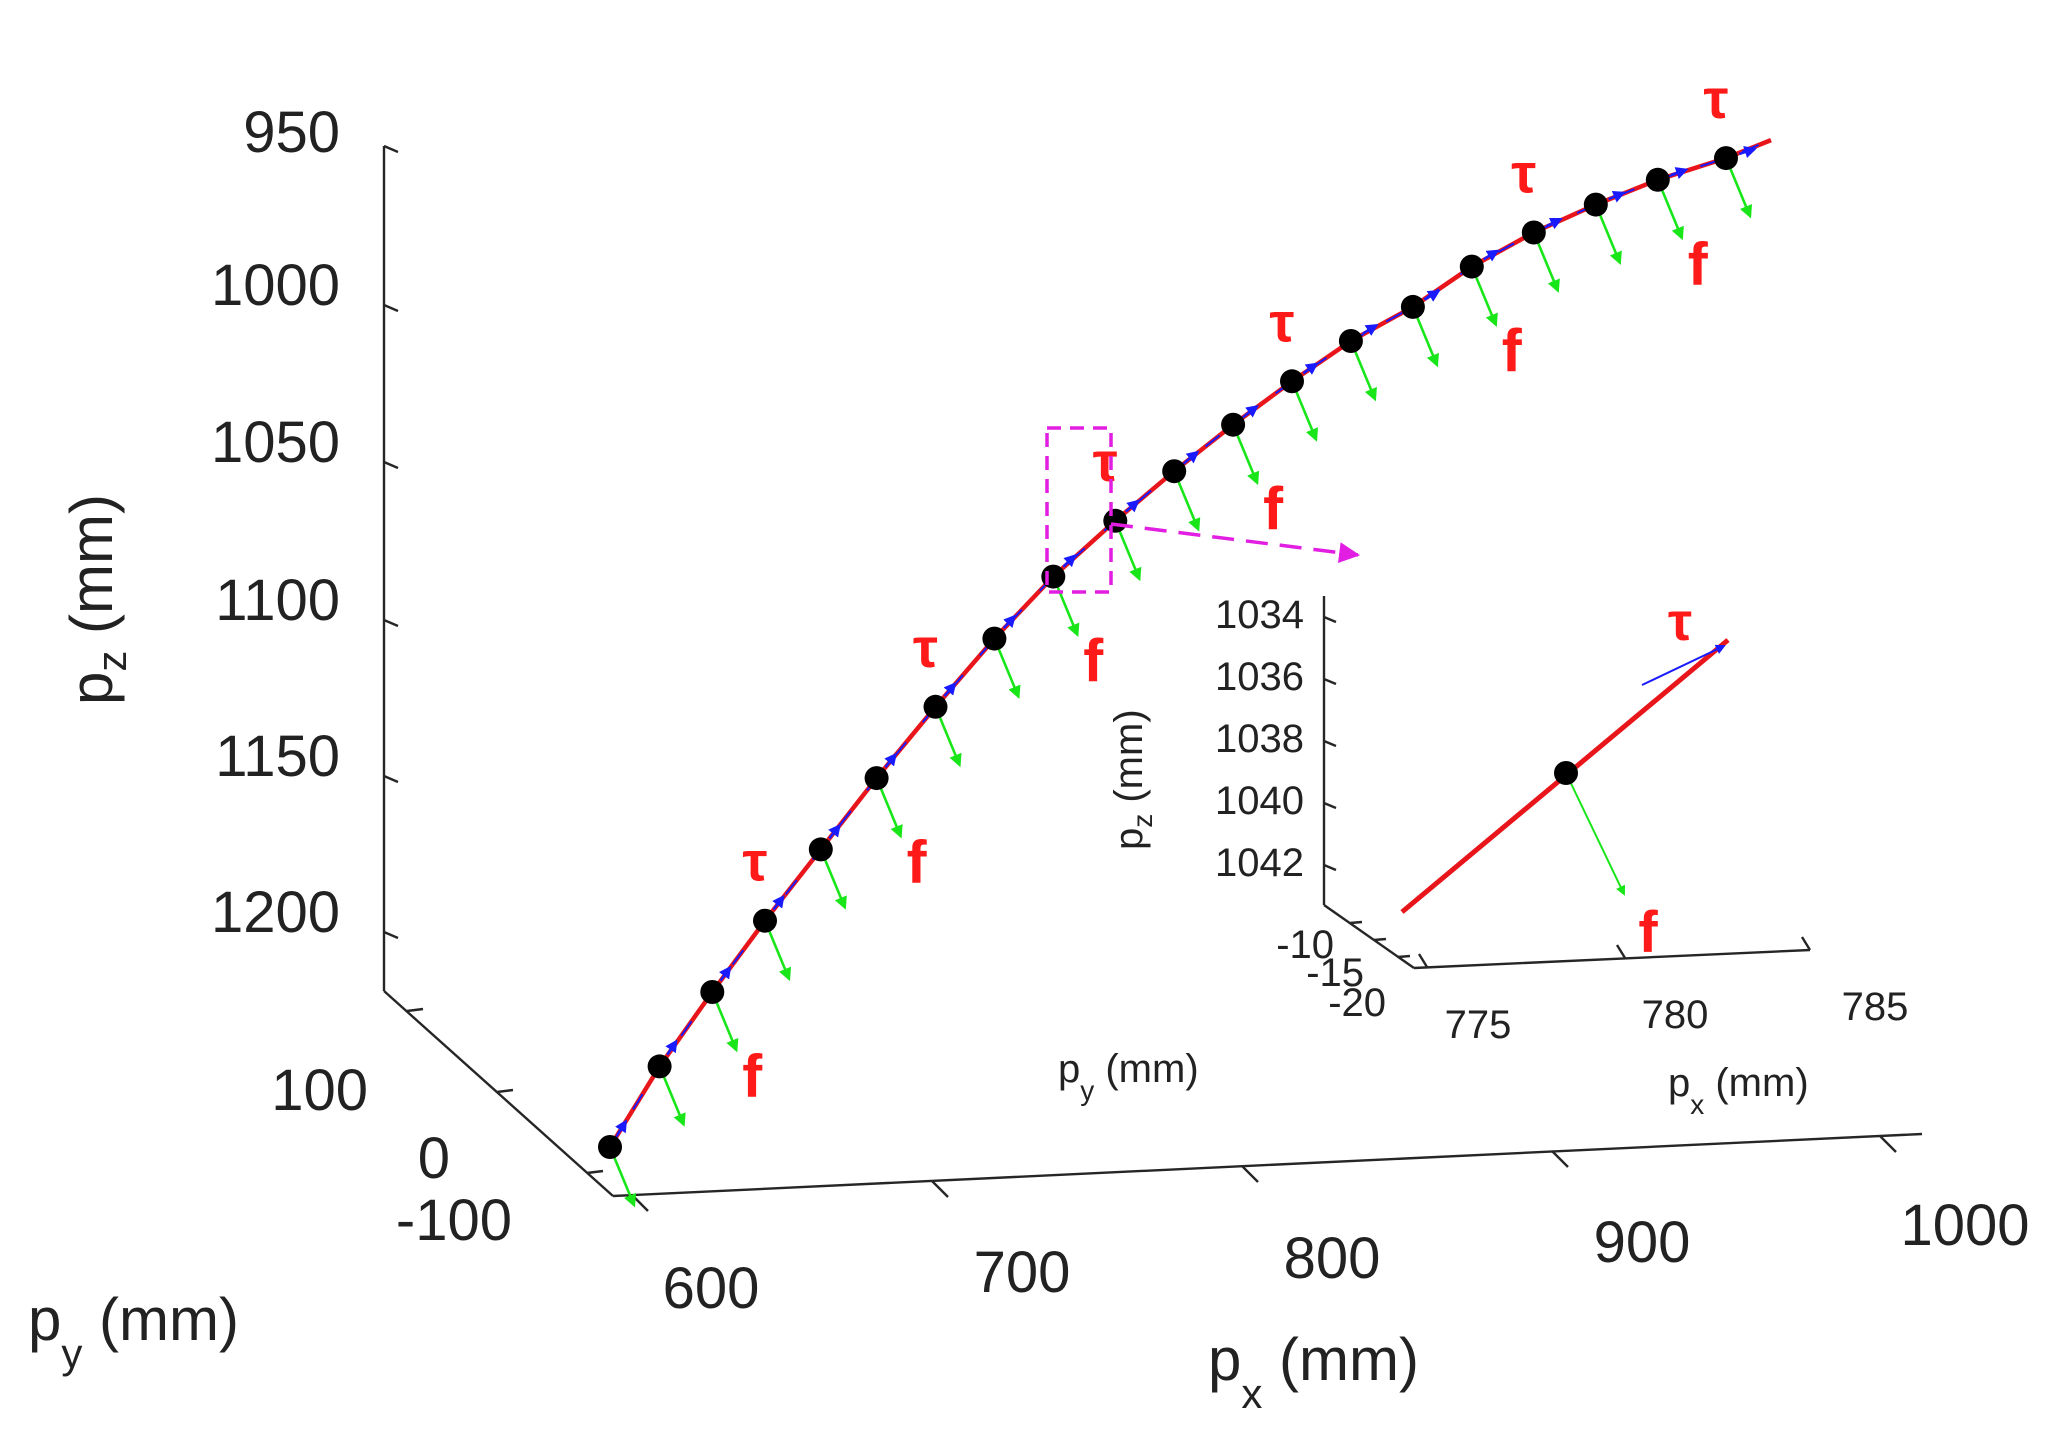 The height and width of the screenshot is (1439, 2070). What do you see at coordinates (96, 599) in the screenshot?
I see `z-axis-label: pz (mm)` at bounding box center [96, 599].